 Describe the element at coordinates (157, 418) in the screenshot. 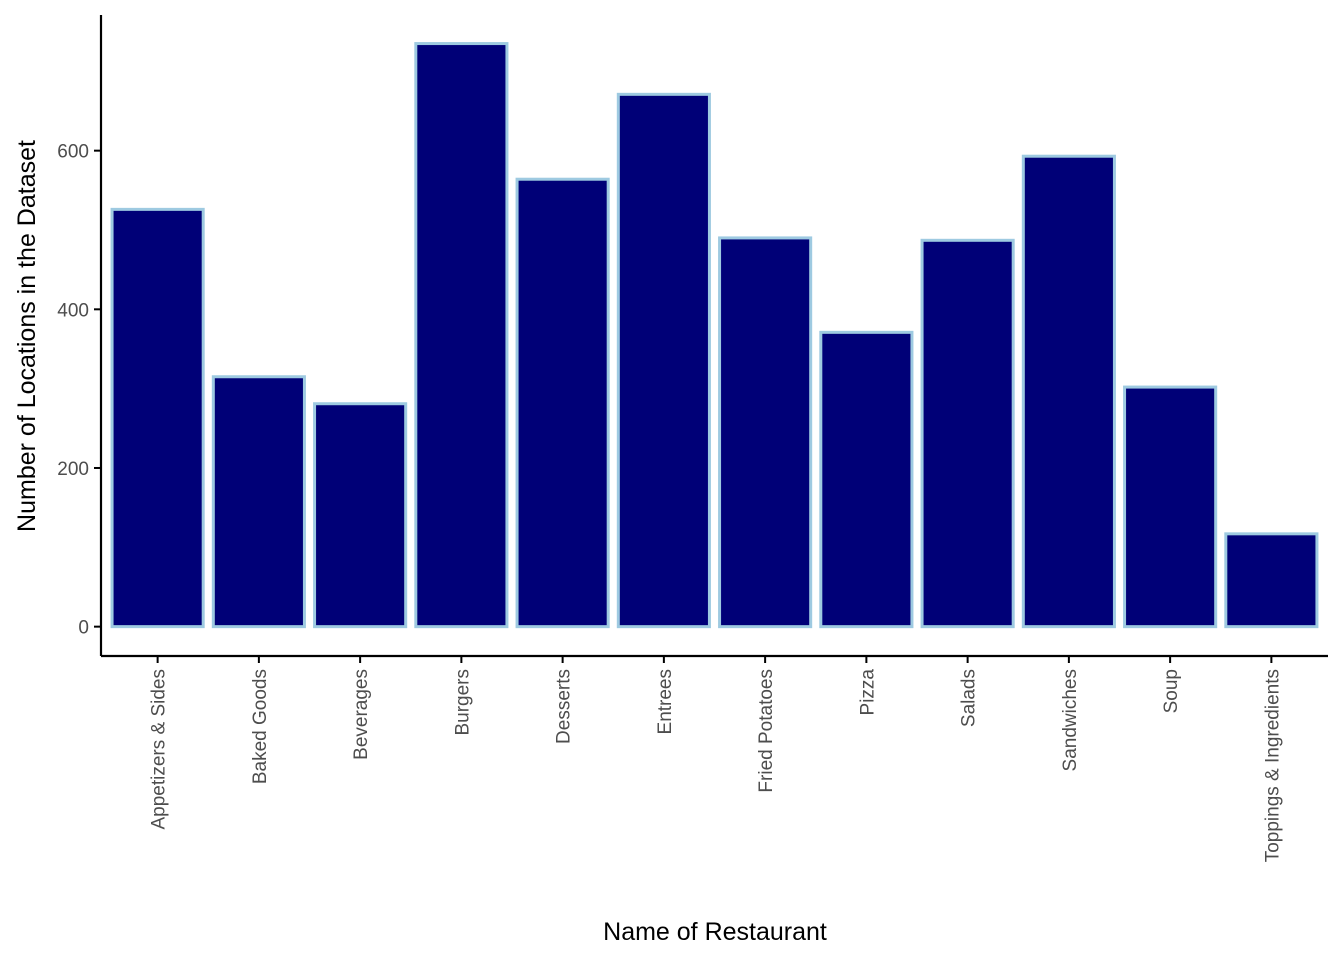

I see `bar-appetizers-sides` at that location.